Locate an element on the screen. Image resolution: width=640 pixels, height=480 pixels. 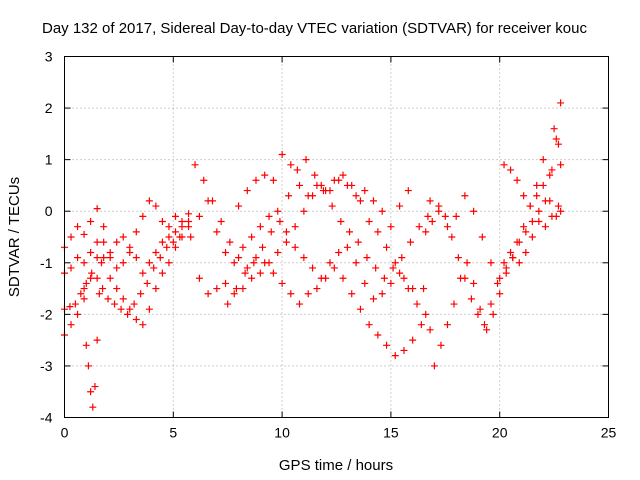
x-tick-label: 25 is located at coordinates (609, 433).